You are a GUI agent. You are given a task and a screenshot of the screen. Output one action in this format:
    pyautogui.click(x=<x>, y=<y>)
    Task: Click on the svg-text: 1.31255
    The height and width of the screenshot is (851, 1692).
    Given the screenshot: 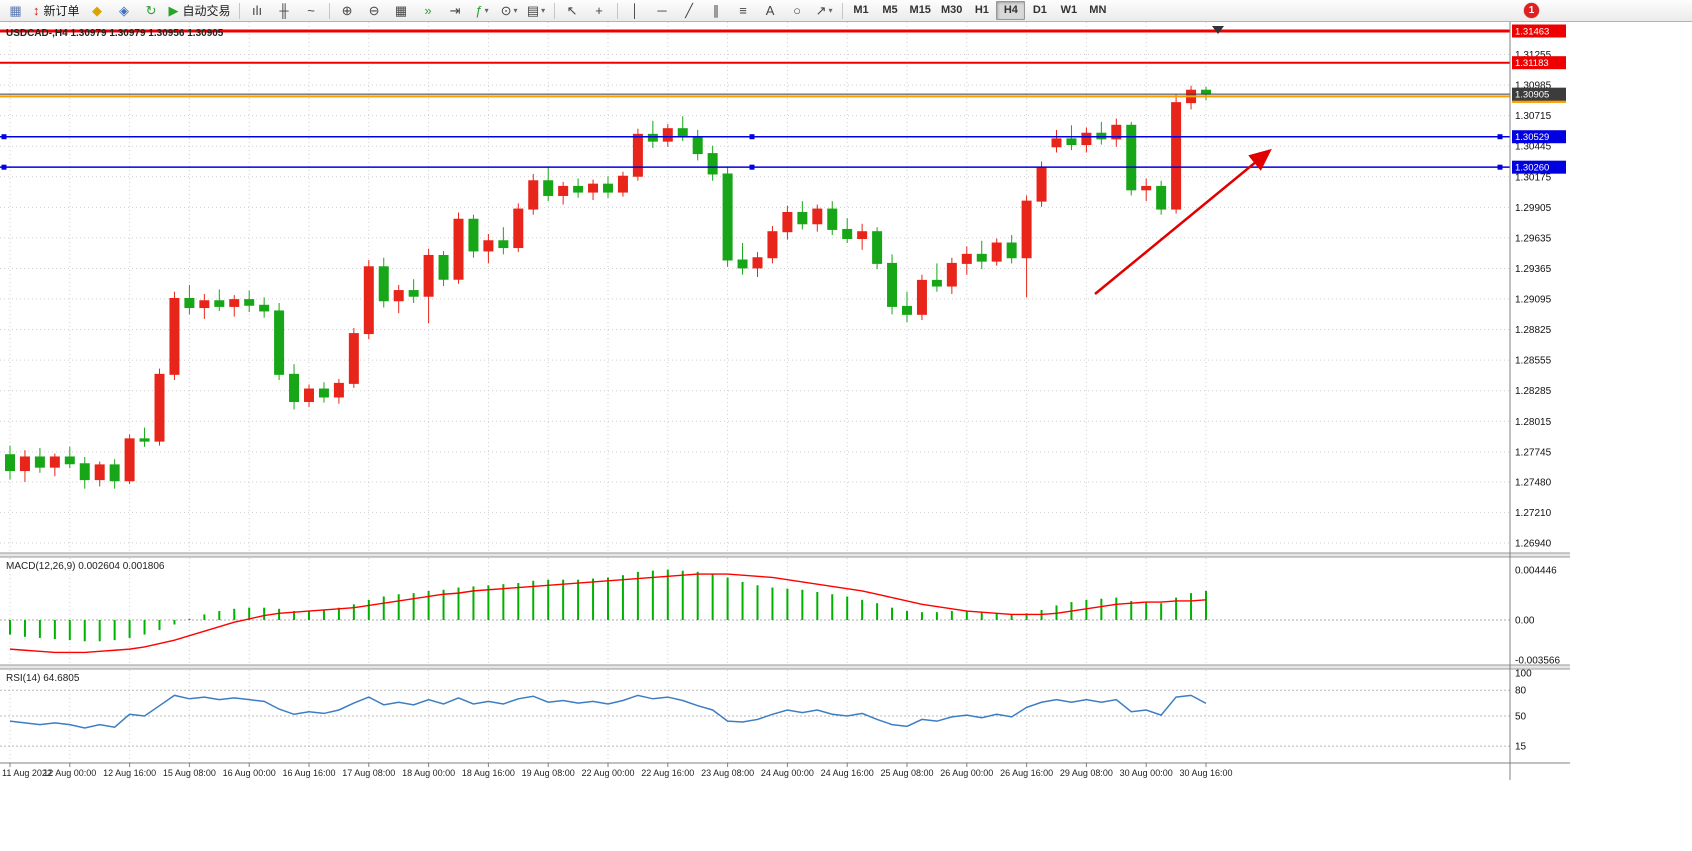 What is the action you would take?
    pyautogui.click(x=1533, y=55)
    